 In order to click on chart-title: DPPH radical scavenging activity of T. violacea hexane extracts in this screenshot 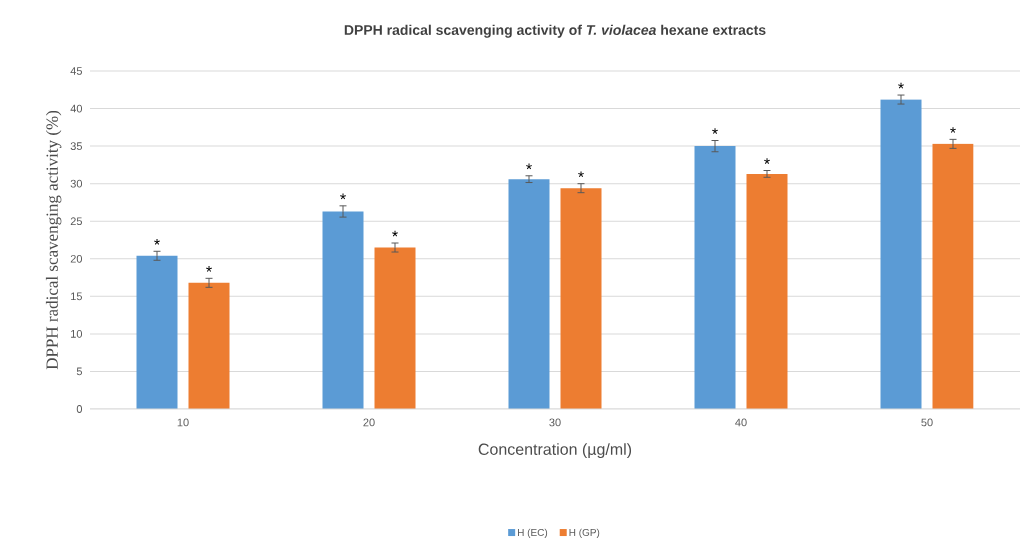, I will do `click(555, 31)`.